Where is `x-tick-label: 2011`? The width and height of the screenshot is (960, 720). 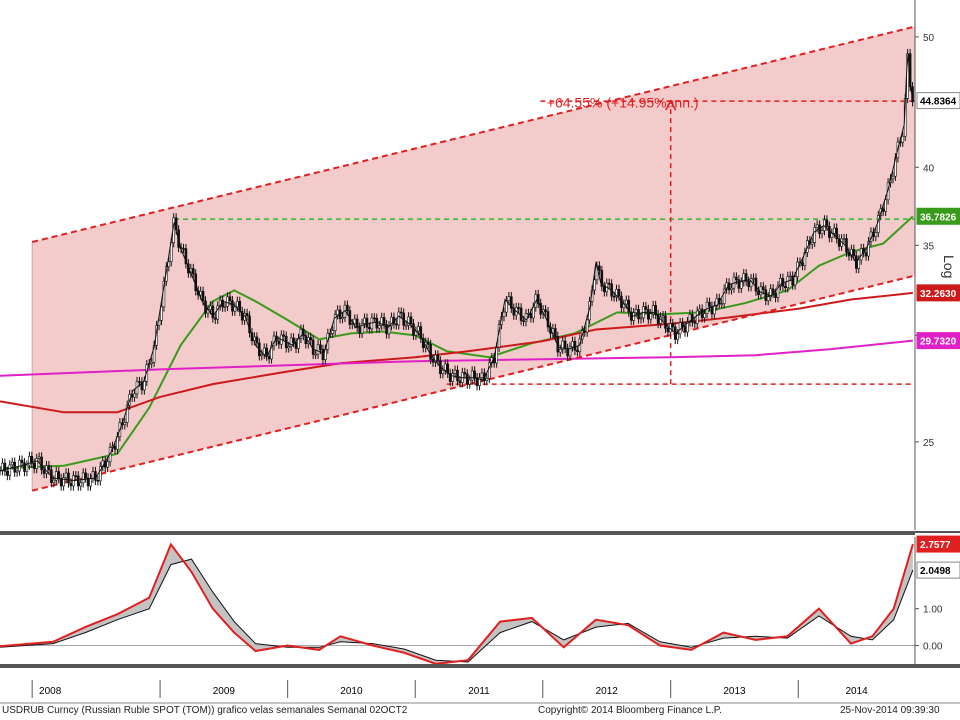
x-tick-label: 2011 is located at coordinates (479, 691).